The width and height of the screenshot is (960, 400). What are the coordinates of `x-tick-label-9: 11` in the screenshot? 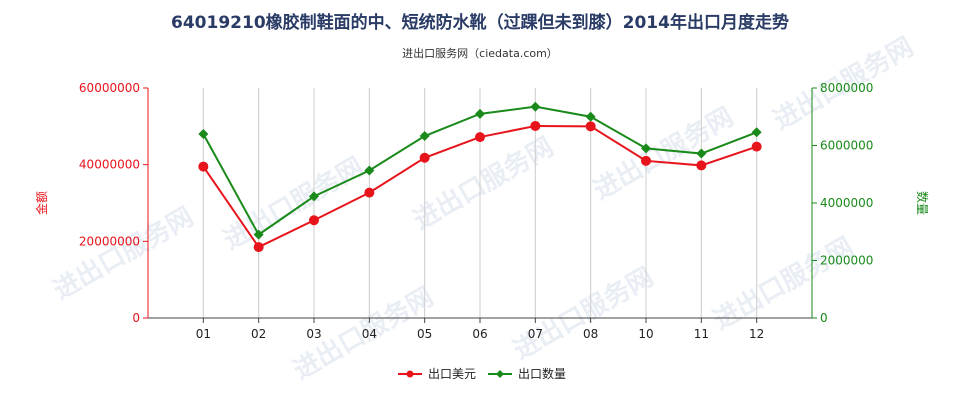 It's located at (701, 334).